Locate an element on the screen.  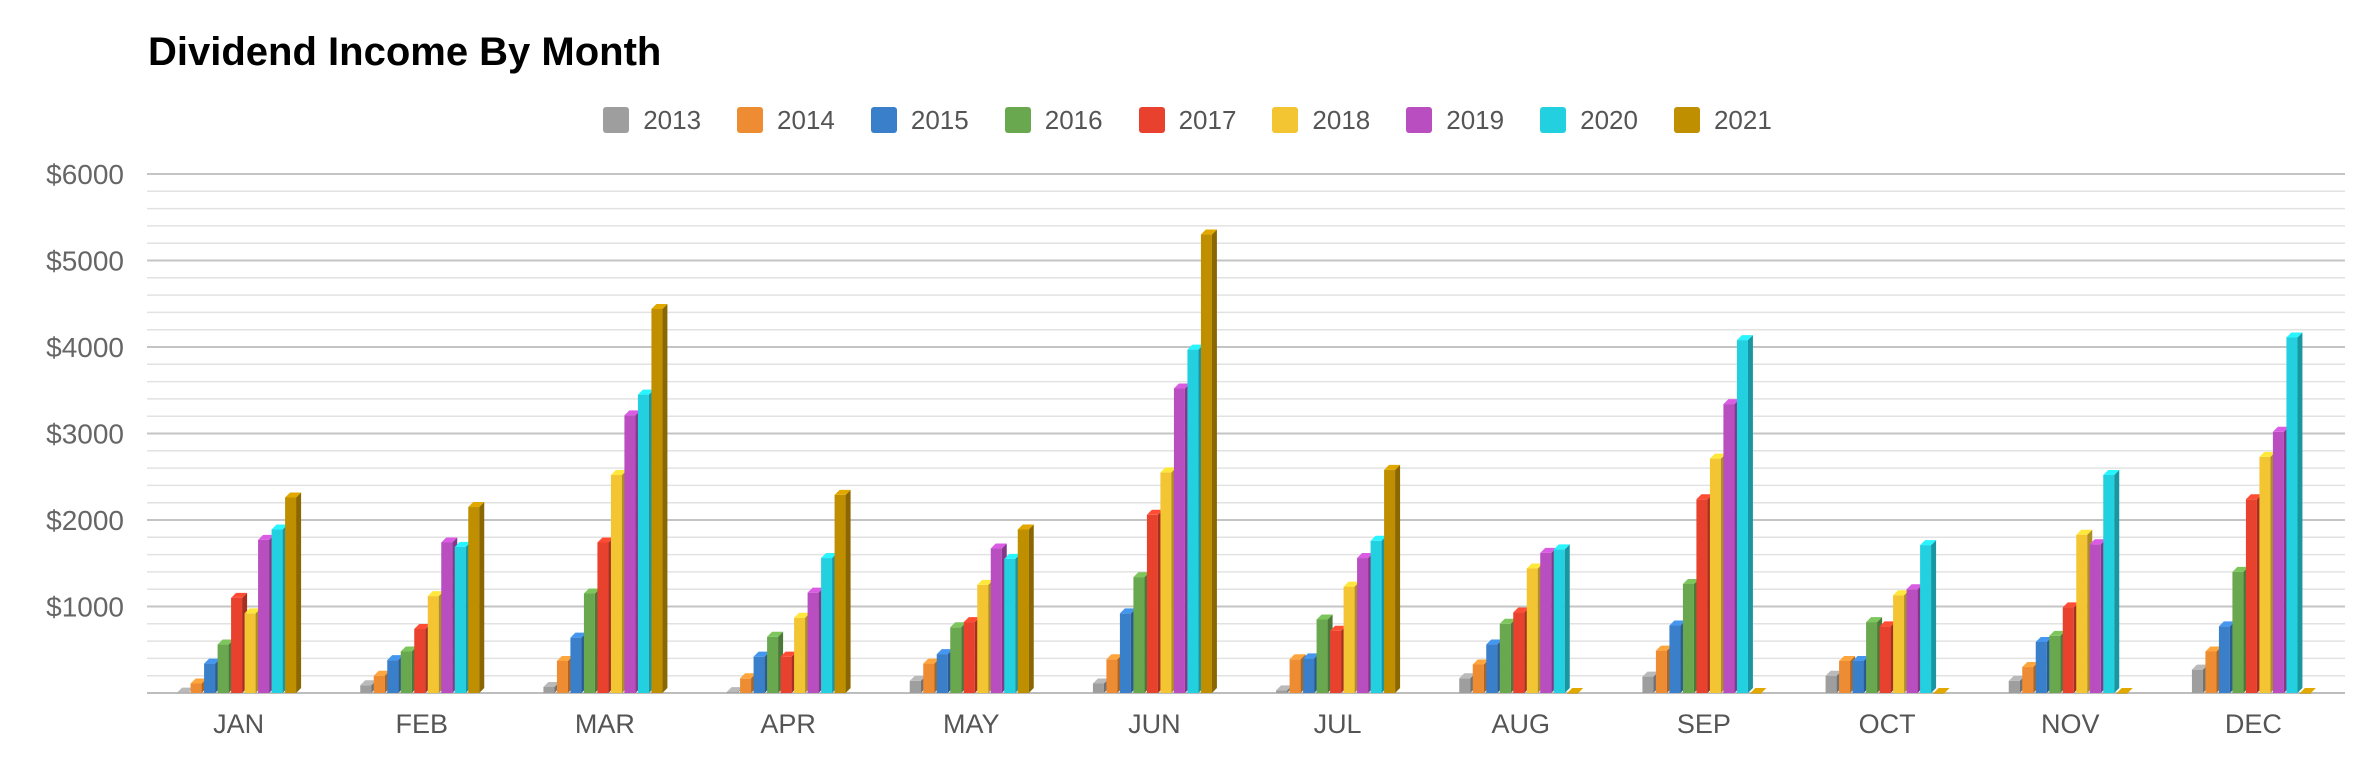
legend-label-2018: 2018 is located at coordinates (1341, 119).